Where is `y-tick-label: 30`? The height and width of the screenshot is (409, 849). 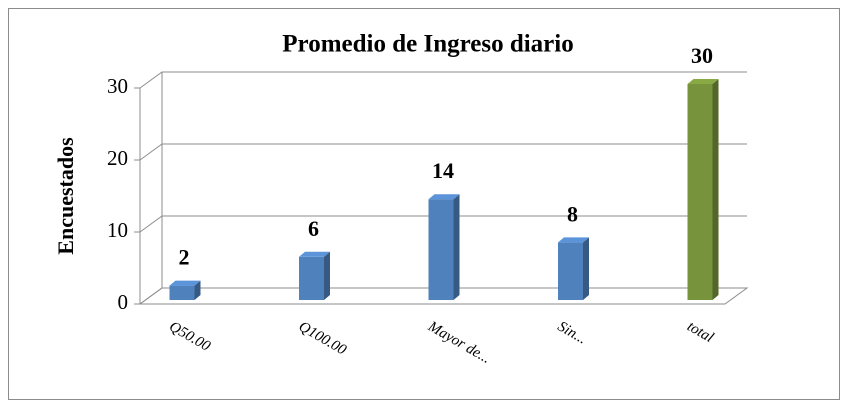 y-tick-label: 30 is located at coordinates (117, 86).